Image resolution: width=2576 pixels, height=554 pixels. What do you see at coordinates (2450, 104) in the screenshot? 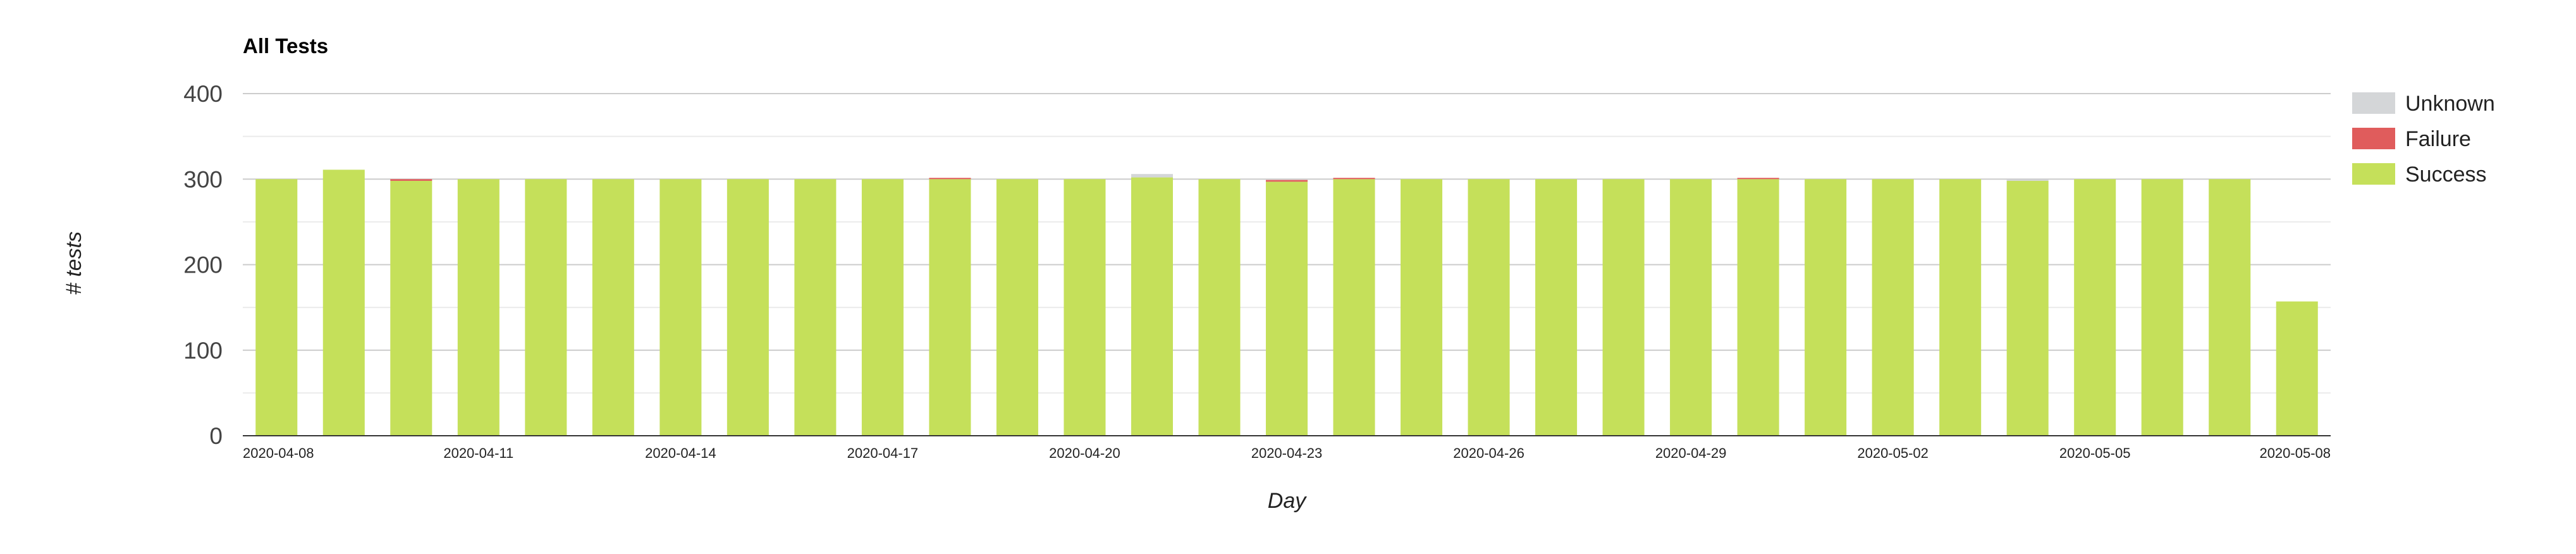
I see `legend-label-unknown: Unknown` at bounding box center [2450, 104].